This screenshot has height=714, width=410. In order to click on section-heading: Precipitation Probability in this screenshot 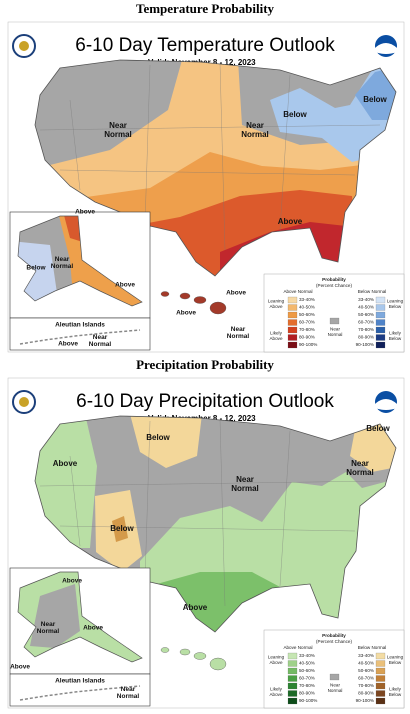, I will do `click(205, 364)`.